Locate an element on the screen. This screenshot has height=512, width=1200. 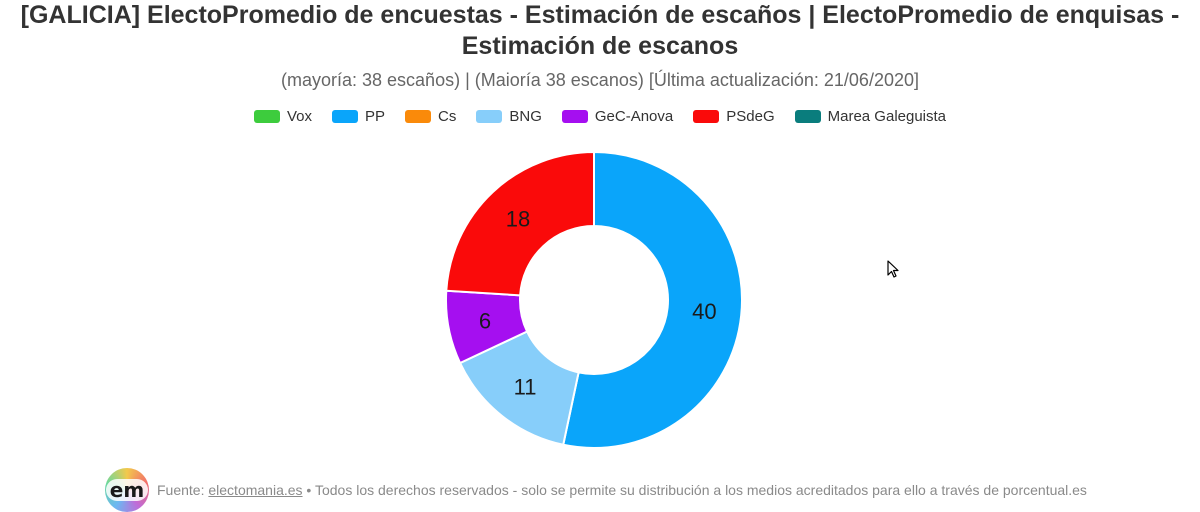
legend-label: PP is located at coordinates (375, 116).